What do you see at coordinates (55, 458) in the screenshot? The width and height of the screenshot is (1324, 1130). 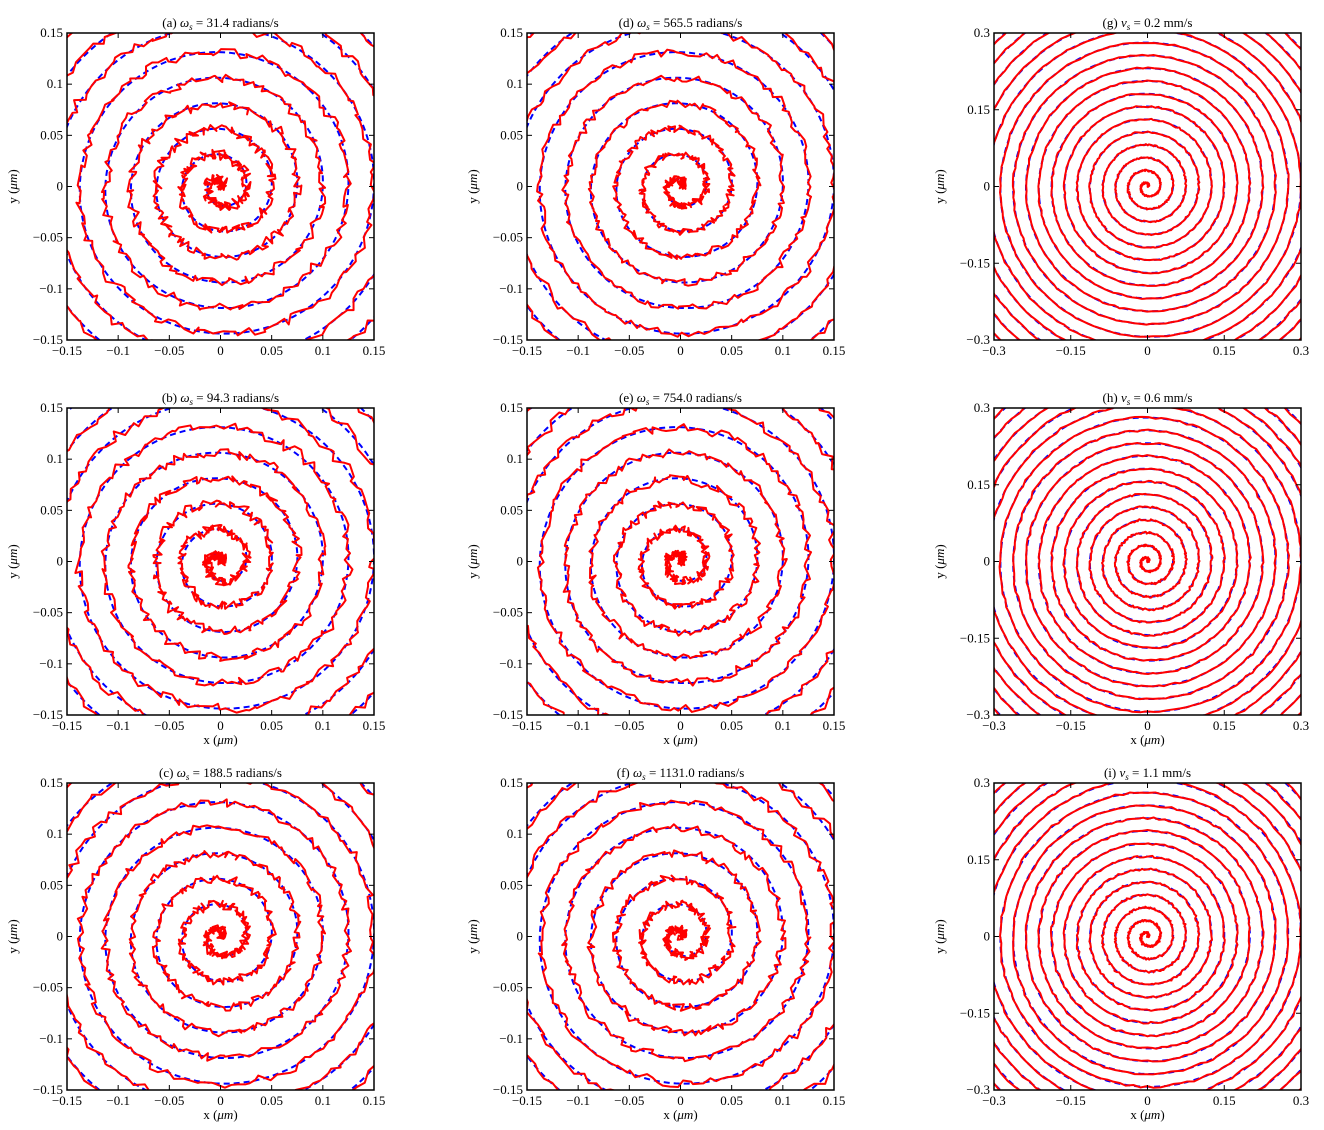 I see `y-tick-label-b: 0.1` at bounding box center [55, 458].